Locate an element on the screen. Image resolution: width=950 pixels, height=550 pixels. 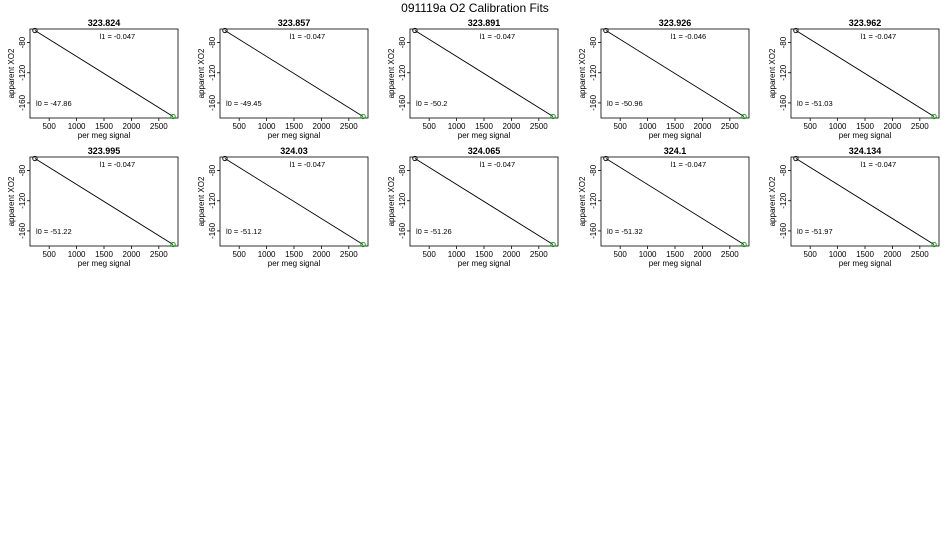
figure-title: 091119a O2 Calibration Fits is located at coordinates (475, 8).